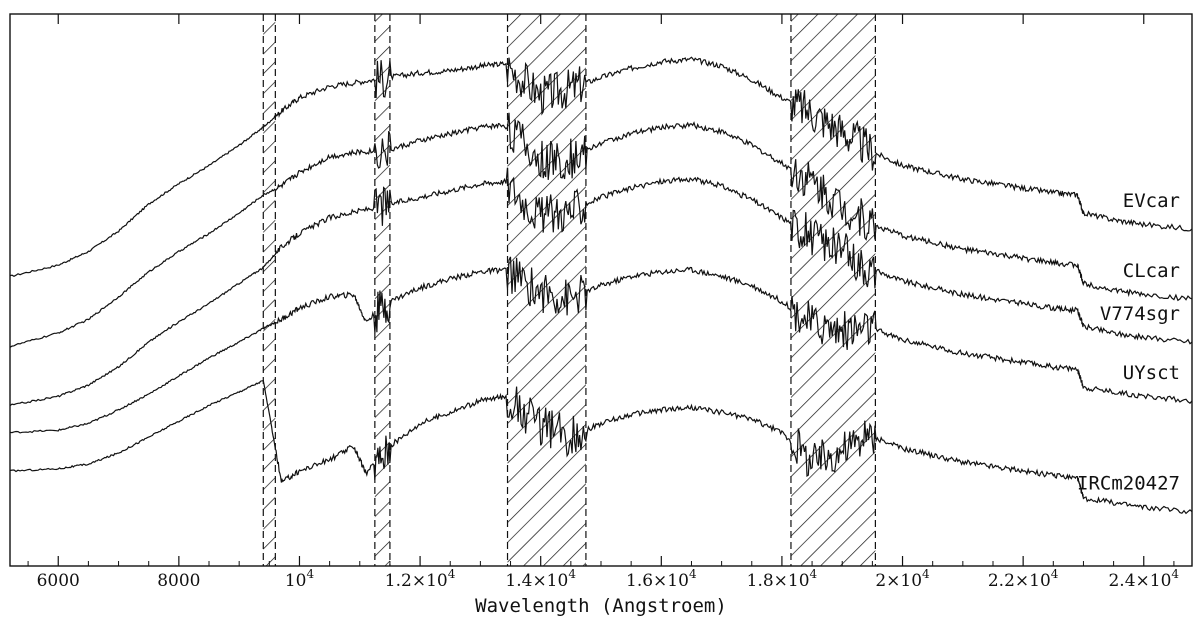  Describe the element at coordinates (1143, 579) in the screenshot. I see `x-tick-label: 2.4×10⁴` at that location.